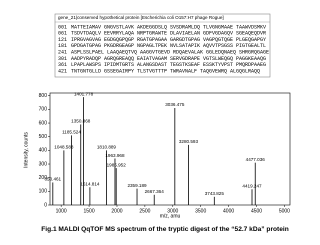 This screenshot has height=245, width=320. What do you see at coordinates (61, 211) in the screenshot?
I see `x-tick-label: 1000` at bounding box center [61, 211].